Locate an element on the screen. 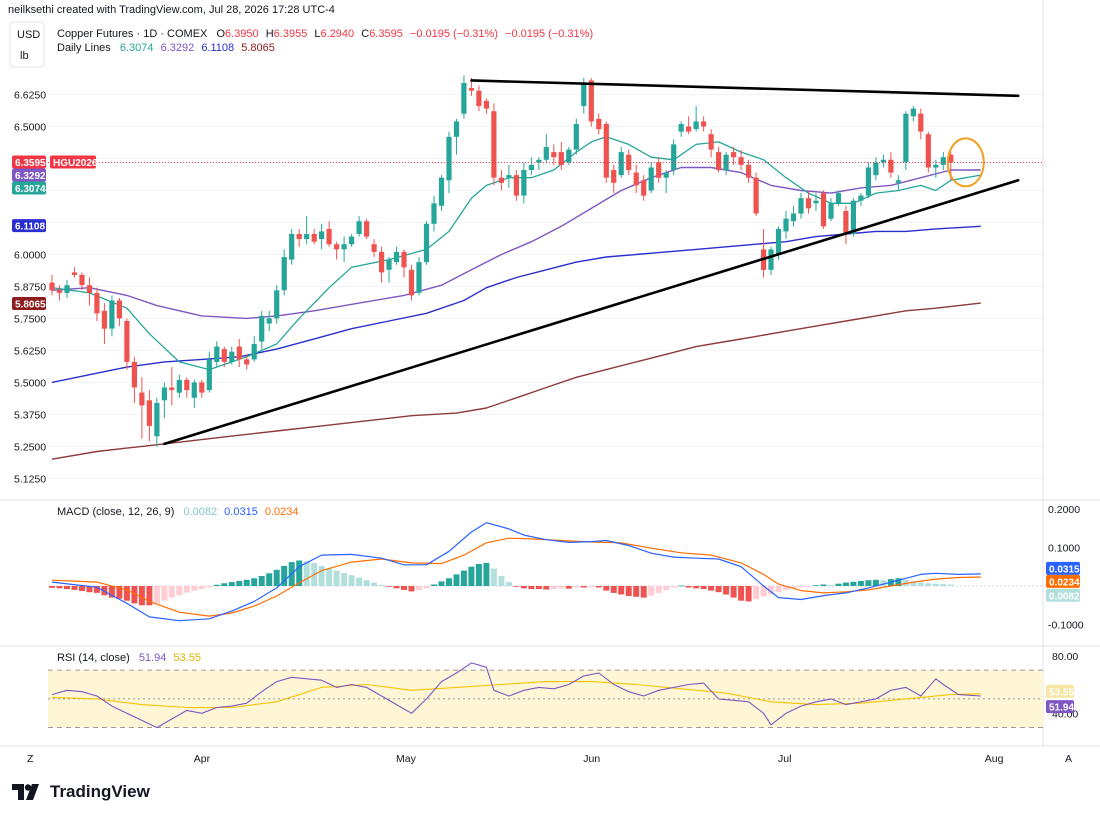  macd-axis: 0.2000 0.1000 -0.1000 is located at coordinates (566, 568).